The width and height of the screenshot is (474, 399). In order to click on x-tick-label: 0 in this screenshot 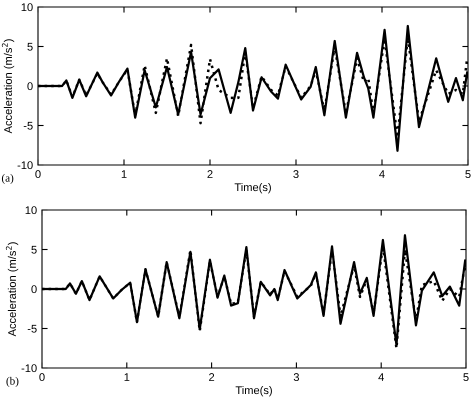, I will do `click(42, 377)`.